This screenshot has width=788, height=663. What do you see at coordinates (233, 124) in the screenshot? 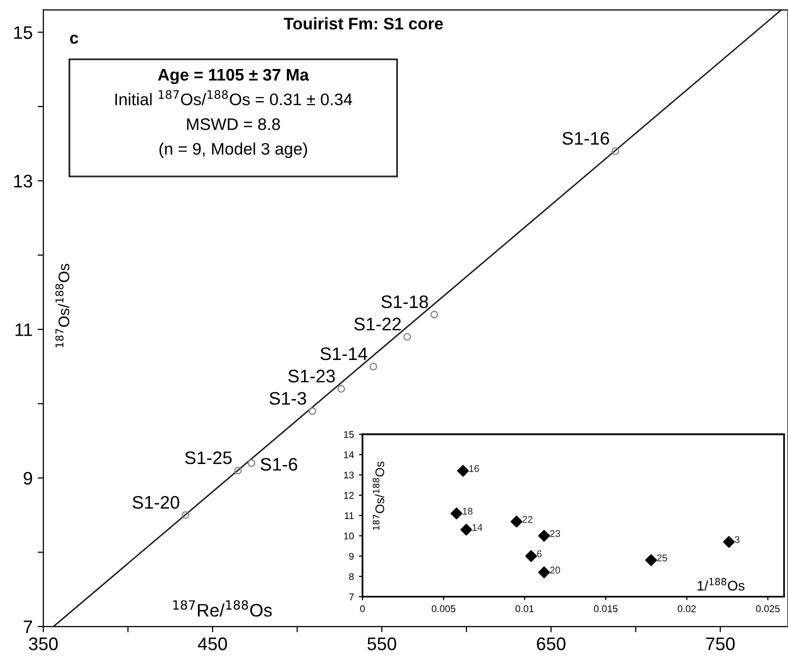
I see `annotation: MSWD = 8.8` at bounding box center [233, 124].